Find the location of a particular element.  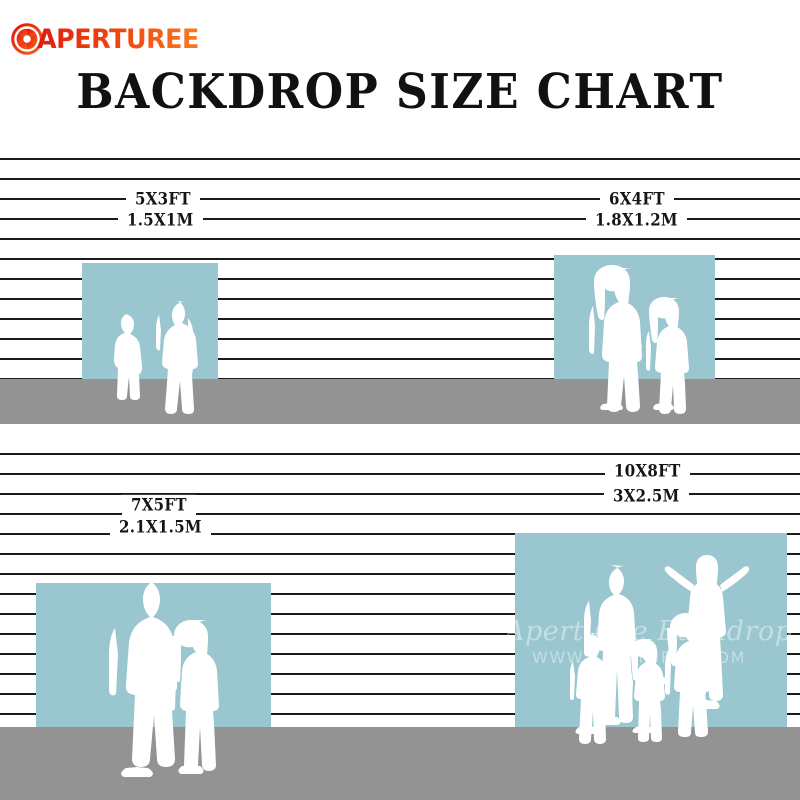

backdrop-panel-6x4 is located at coordinates (634, 317).